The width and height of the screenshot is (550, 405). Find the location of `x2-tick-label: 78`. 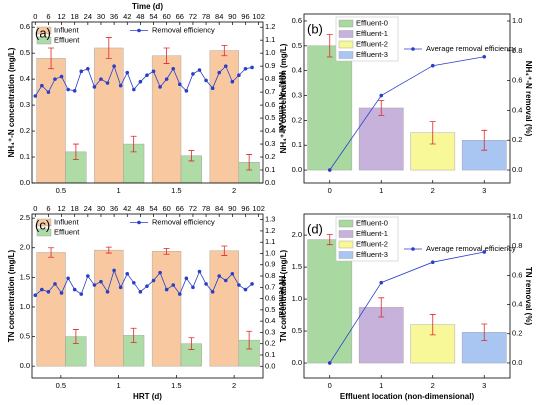

x2-tick-label: 78 is located at coordinates (206, 208).